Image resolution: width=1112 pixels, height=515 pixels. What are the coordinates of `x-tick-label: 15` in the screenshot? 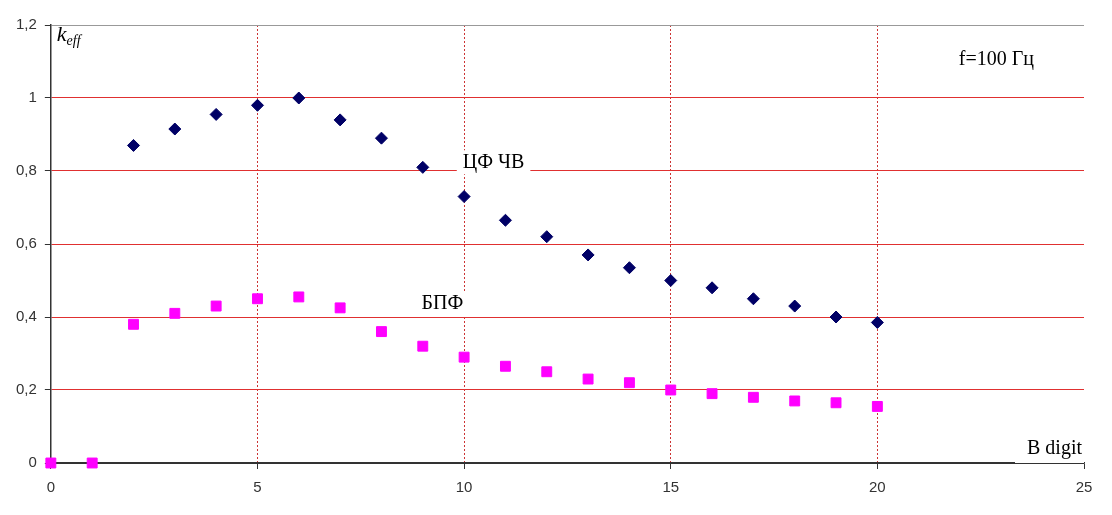 It's located at (671, 487).